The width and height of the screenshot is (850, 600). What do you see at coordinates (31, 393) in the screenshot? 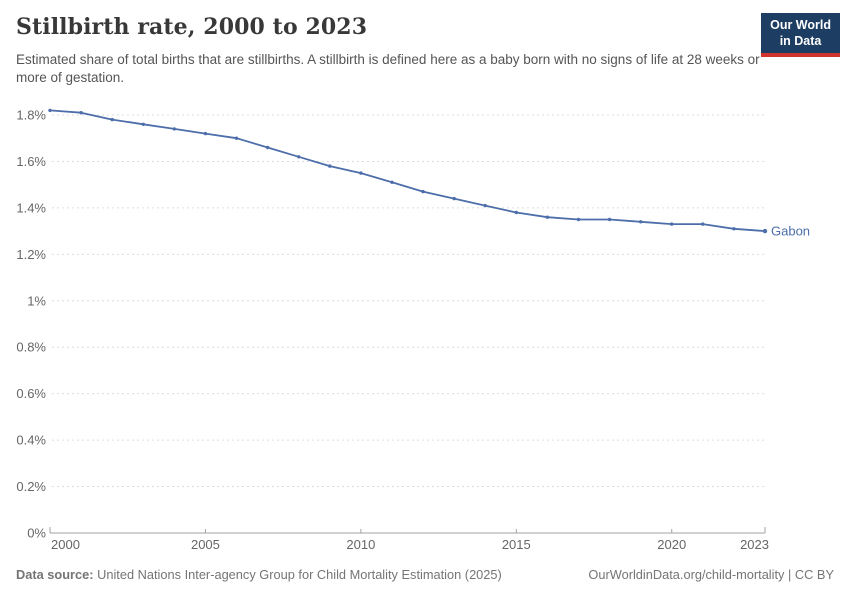
I see `y-tick-label: 0.6%` at bounding box center [31, 393].